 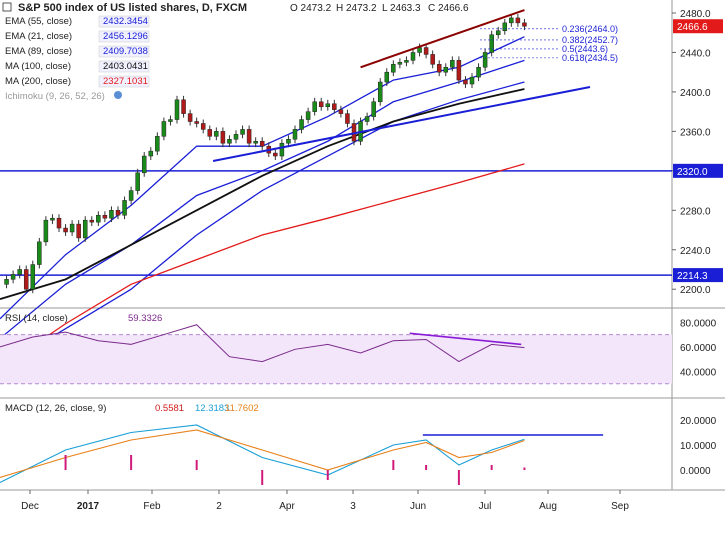 What do you see at coordinates (698, 421) in the screenshot?
I see `macd-tick-label: 20.0000` at bounding box center [698, 421].